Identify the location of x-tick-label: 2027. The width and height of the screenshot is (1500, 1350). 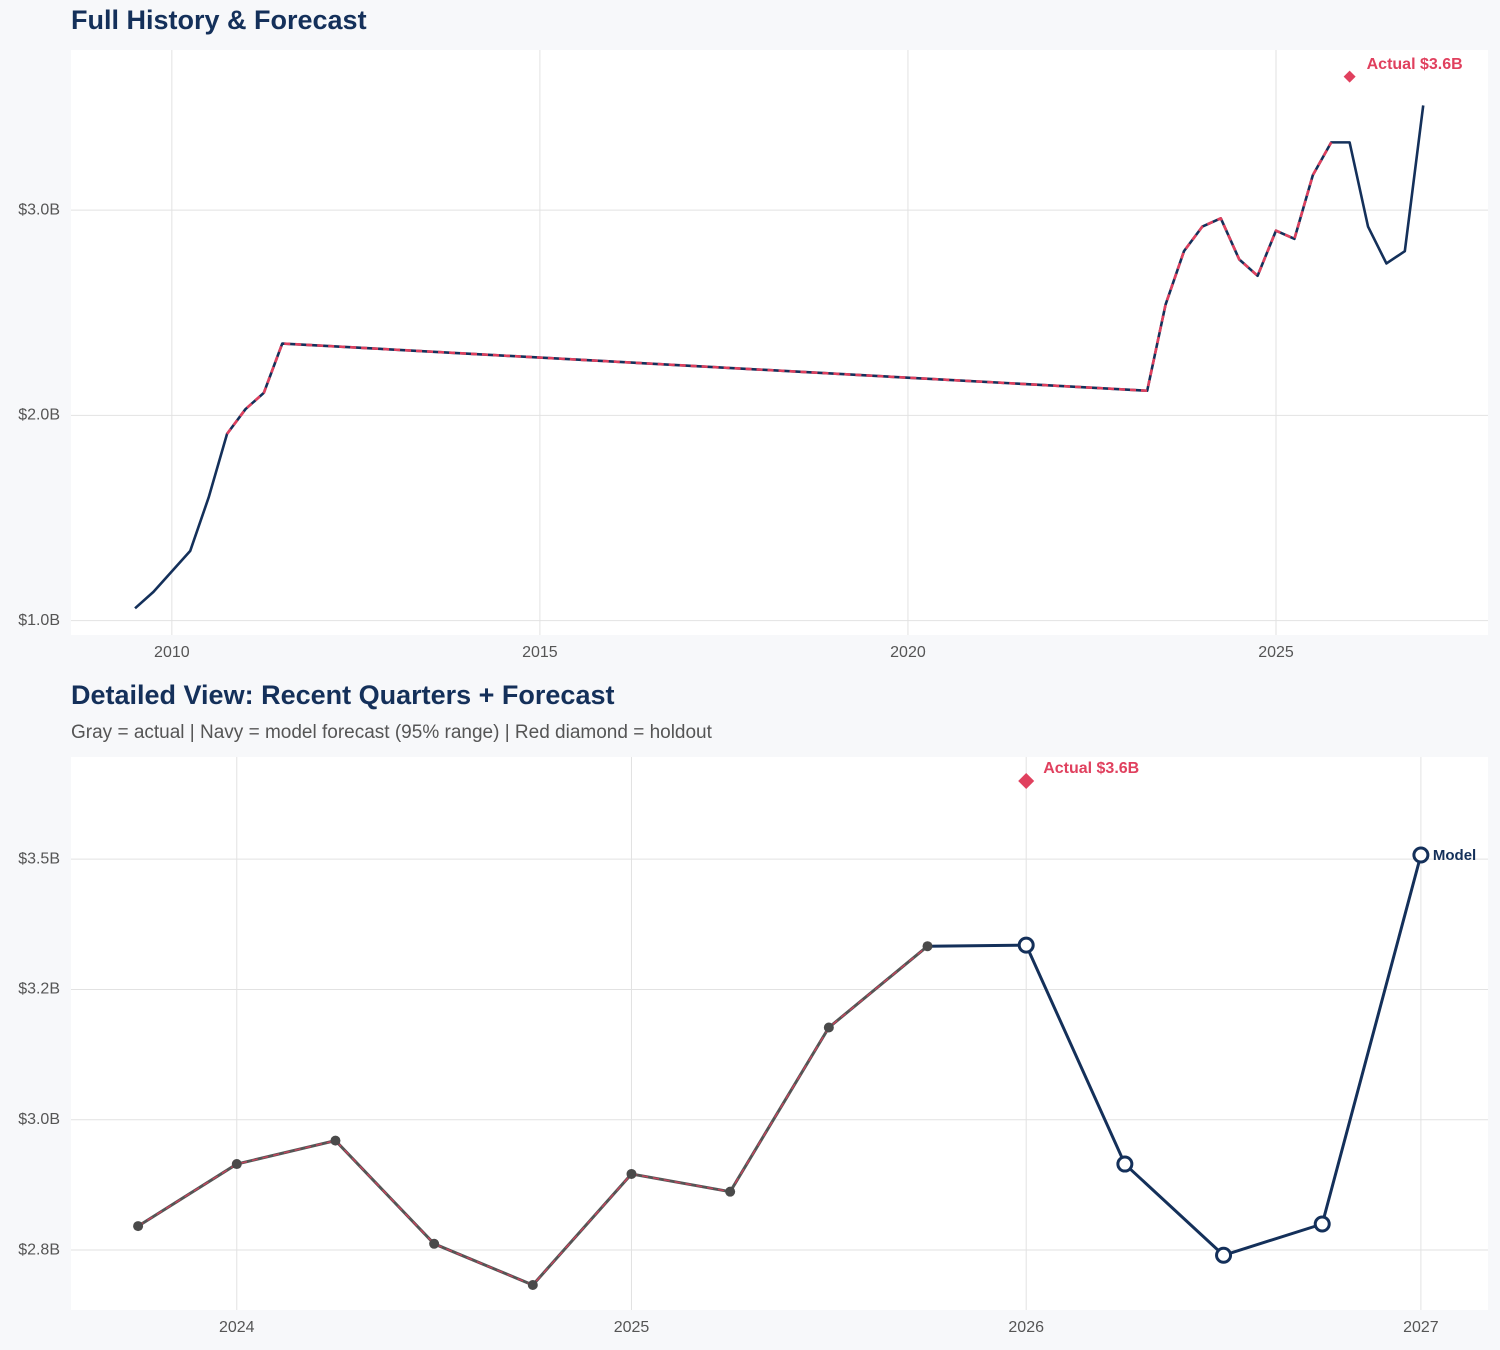
(1421, 1327).